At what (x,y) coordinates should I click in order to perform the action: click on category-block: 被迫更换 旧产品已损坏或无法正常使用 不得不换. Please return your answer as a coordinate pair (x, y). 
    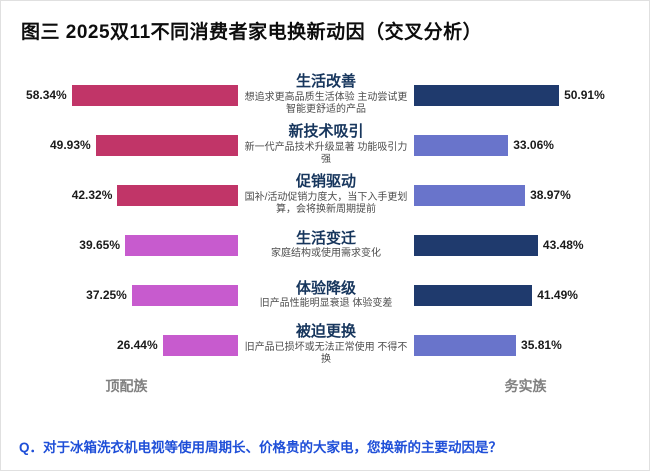
    Looking at the image, I should click on (326, 344).